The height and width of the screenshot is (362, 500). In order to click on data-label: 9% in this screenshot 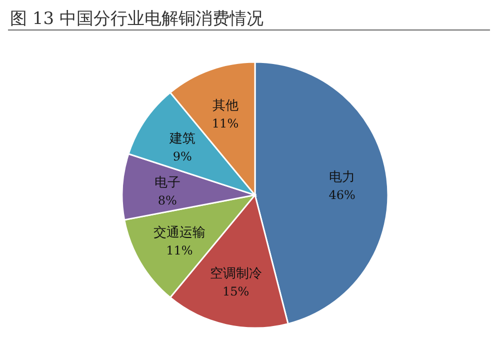, I will do `click(182, 157)`.